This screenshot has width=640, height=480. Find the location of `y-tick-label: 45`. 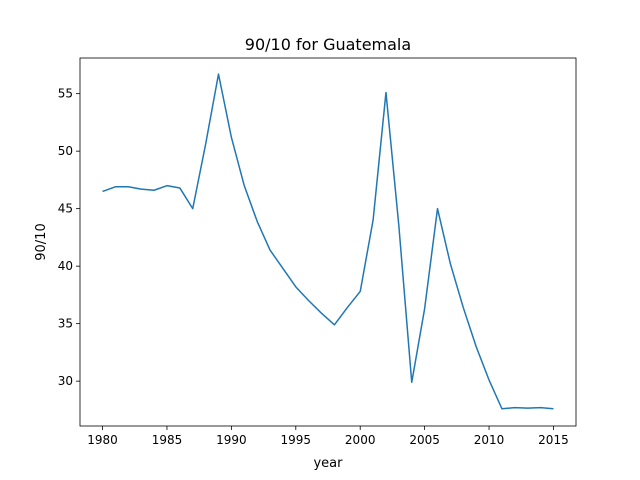

y-tick-label: 45 is located at coordinates (65, 209).